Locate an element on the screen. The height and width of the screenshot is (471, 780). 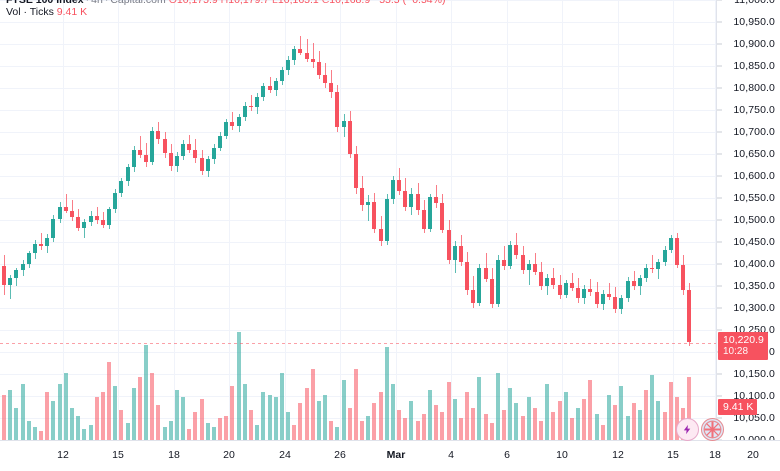
current-price-value: 10,220.9 is located at coordinates (743, 339).